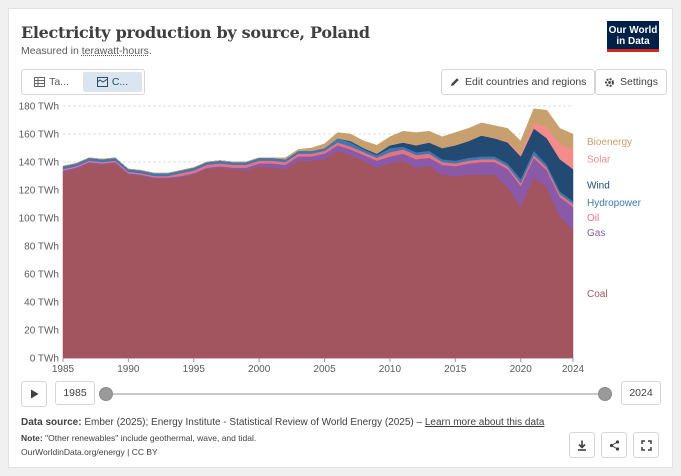  What do you see at coordinates (633, 30) in the screenshot?
I see `logo-line1: Our World` at bounding box center [633, 30].